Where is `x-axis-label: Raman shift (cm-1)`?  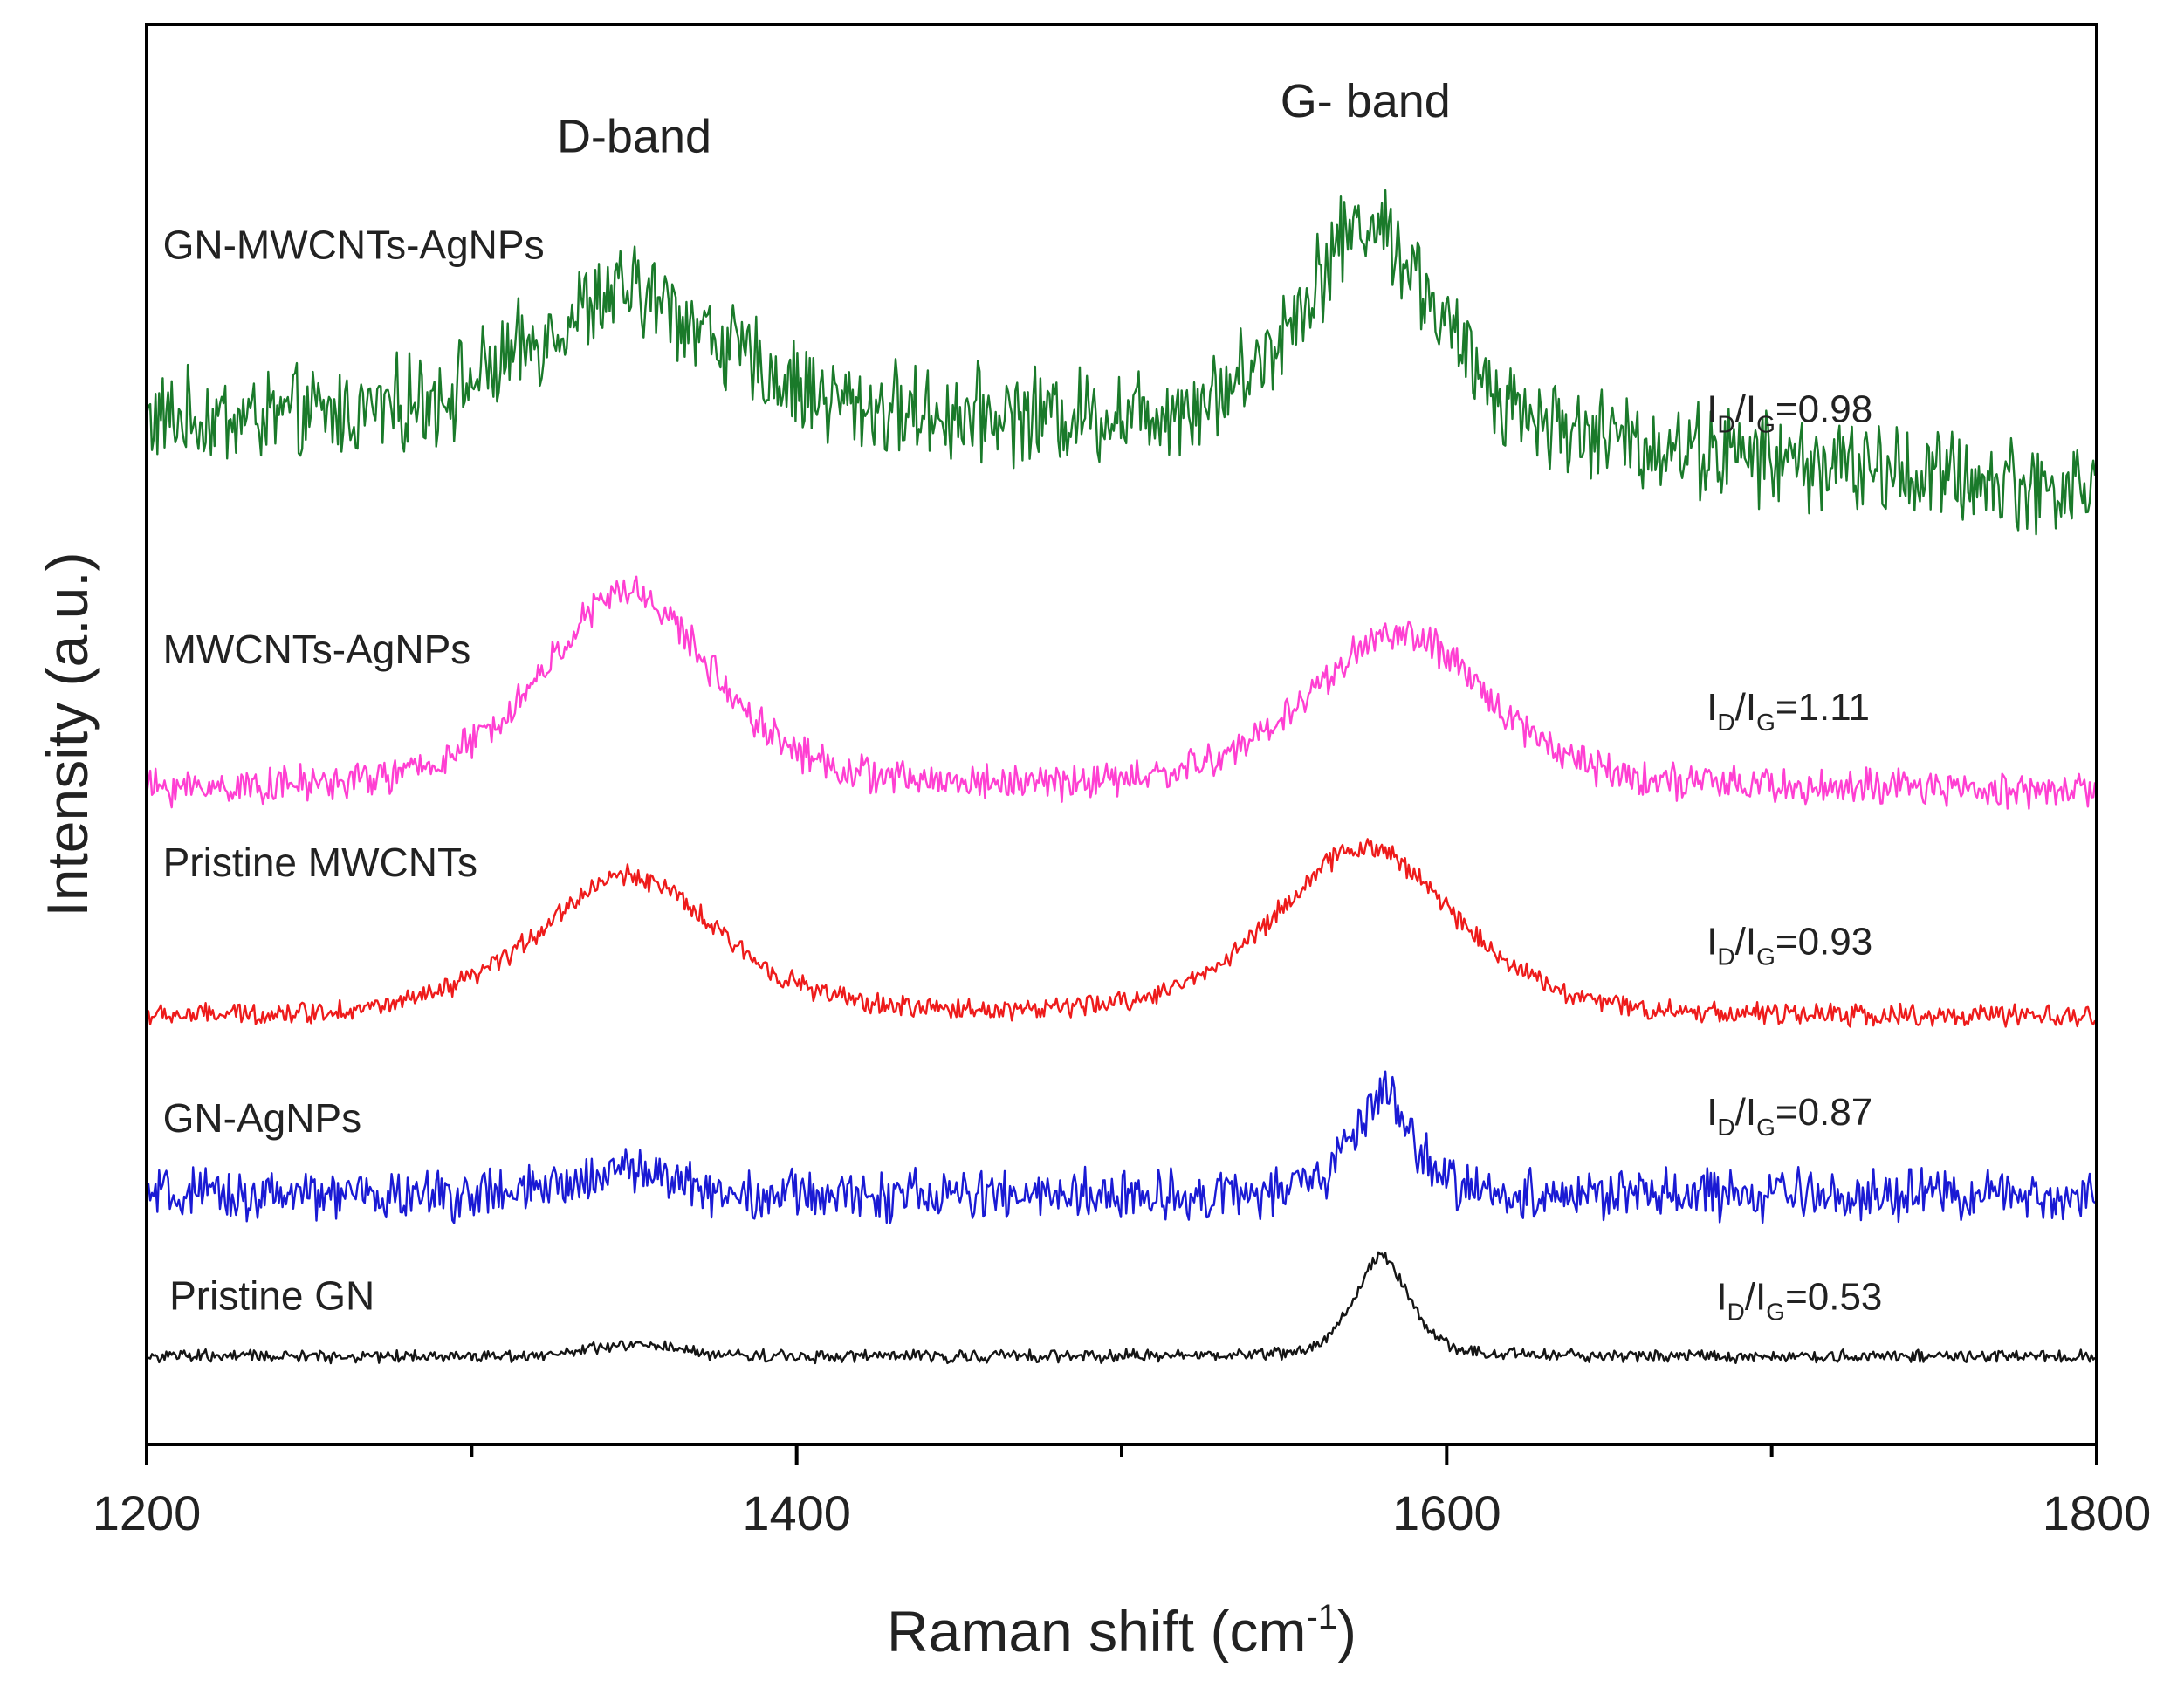 x-axis-label: Raman shift (cm-1) is located at coordinates (1121, 1630).